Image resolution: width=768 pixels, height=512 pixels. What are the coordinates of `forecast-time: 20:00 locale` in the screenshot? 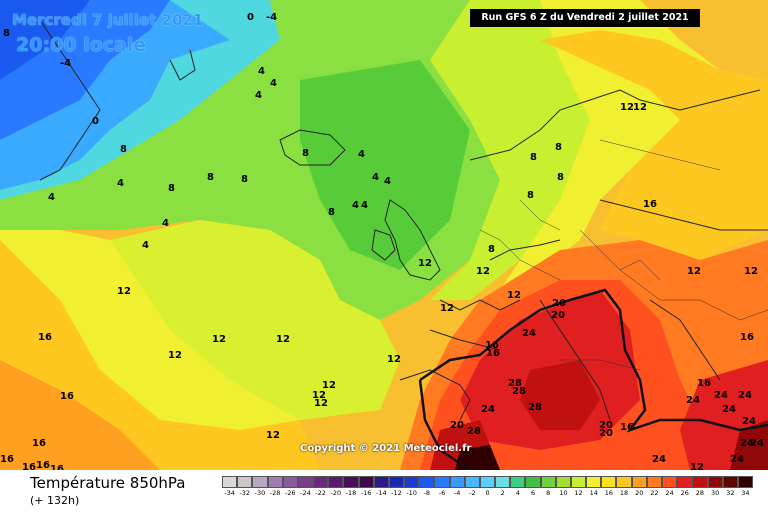 It's located at (81, 45).